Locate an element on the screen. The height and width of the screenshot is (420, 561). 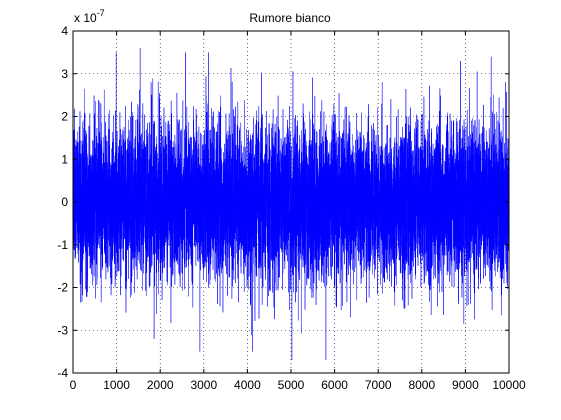
y-multiplier: x 10-7 is located at coordinates (89, 16).